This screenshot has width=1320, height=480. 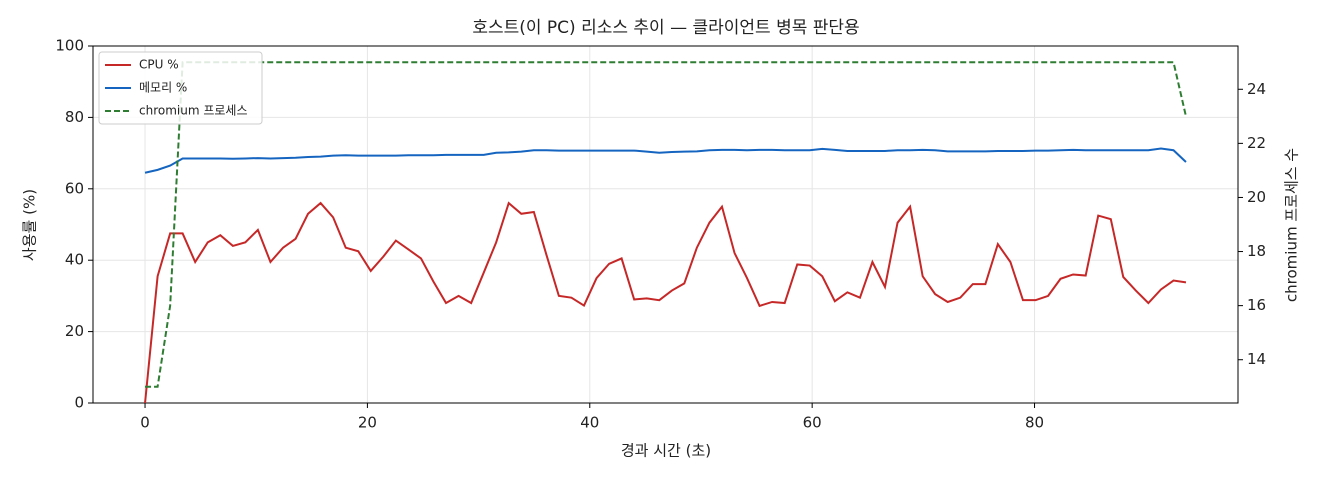 I want to click on legend-label: chromium 프로세스, so click(x=193, y=111).